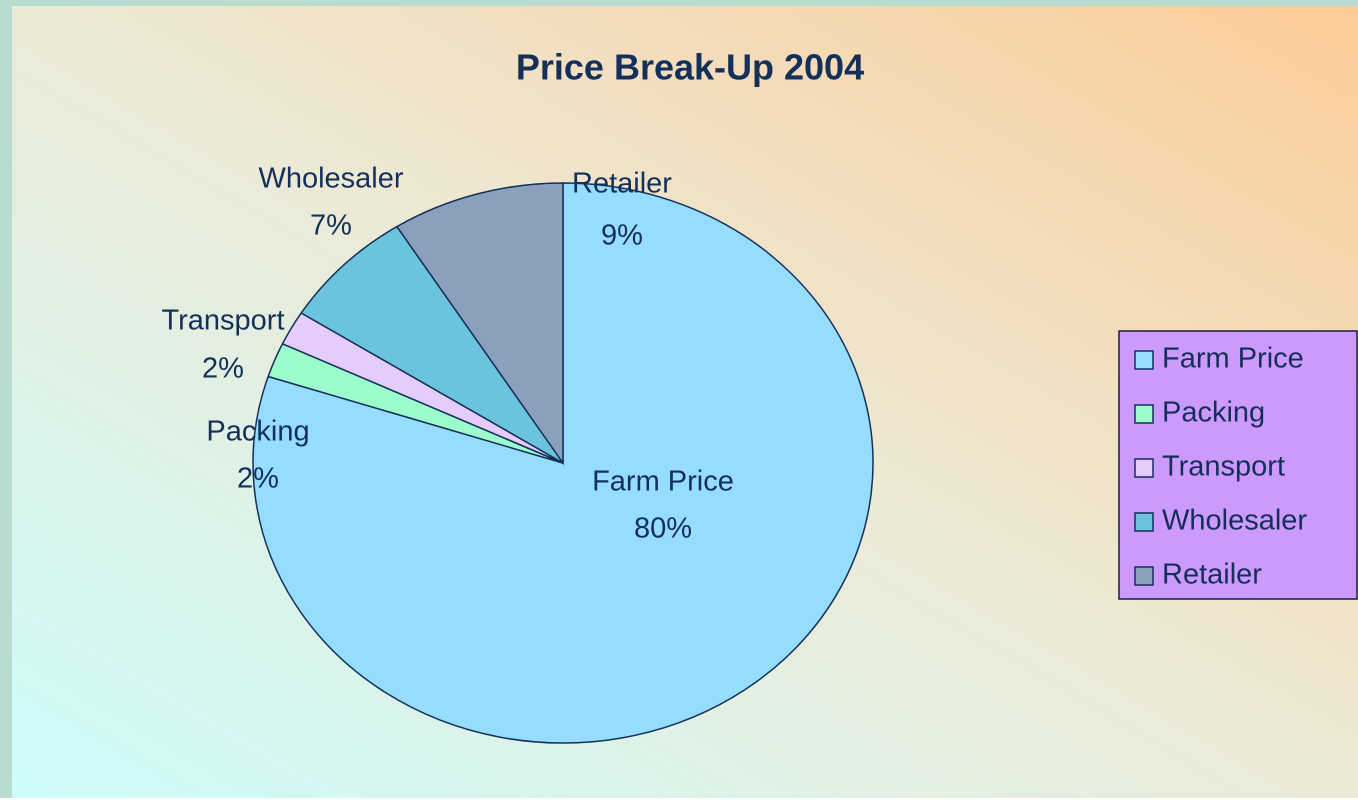 This screenshot has width=1358, height=803. I want to click on slice-label: Transport, so click(222, 321).